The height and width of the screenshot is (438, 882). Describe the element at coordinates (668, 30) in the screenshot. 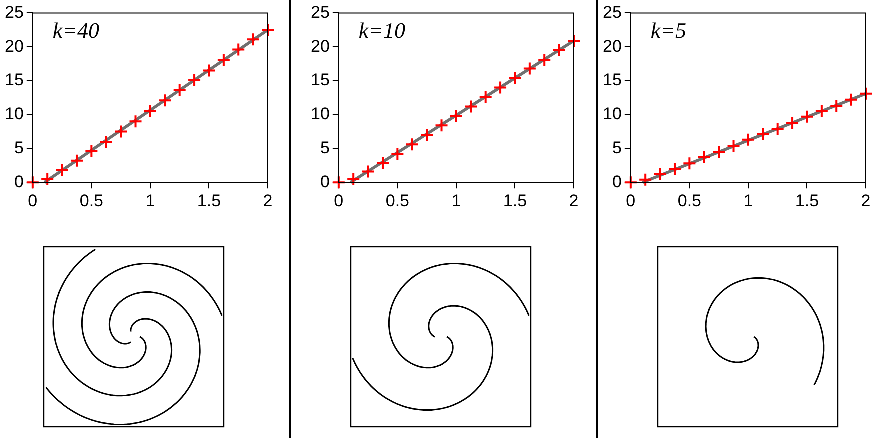

I see `annotation: k=5` at that location.